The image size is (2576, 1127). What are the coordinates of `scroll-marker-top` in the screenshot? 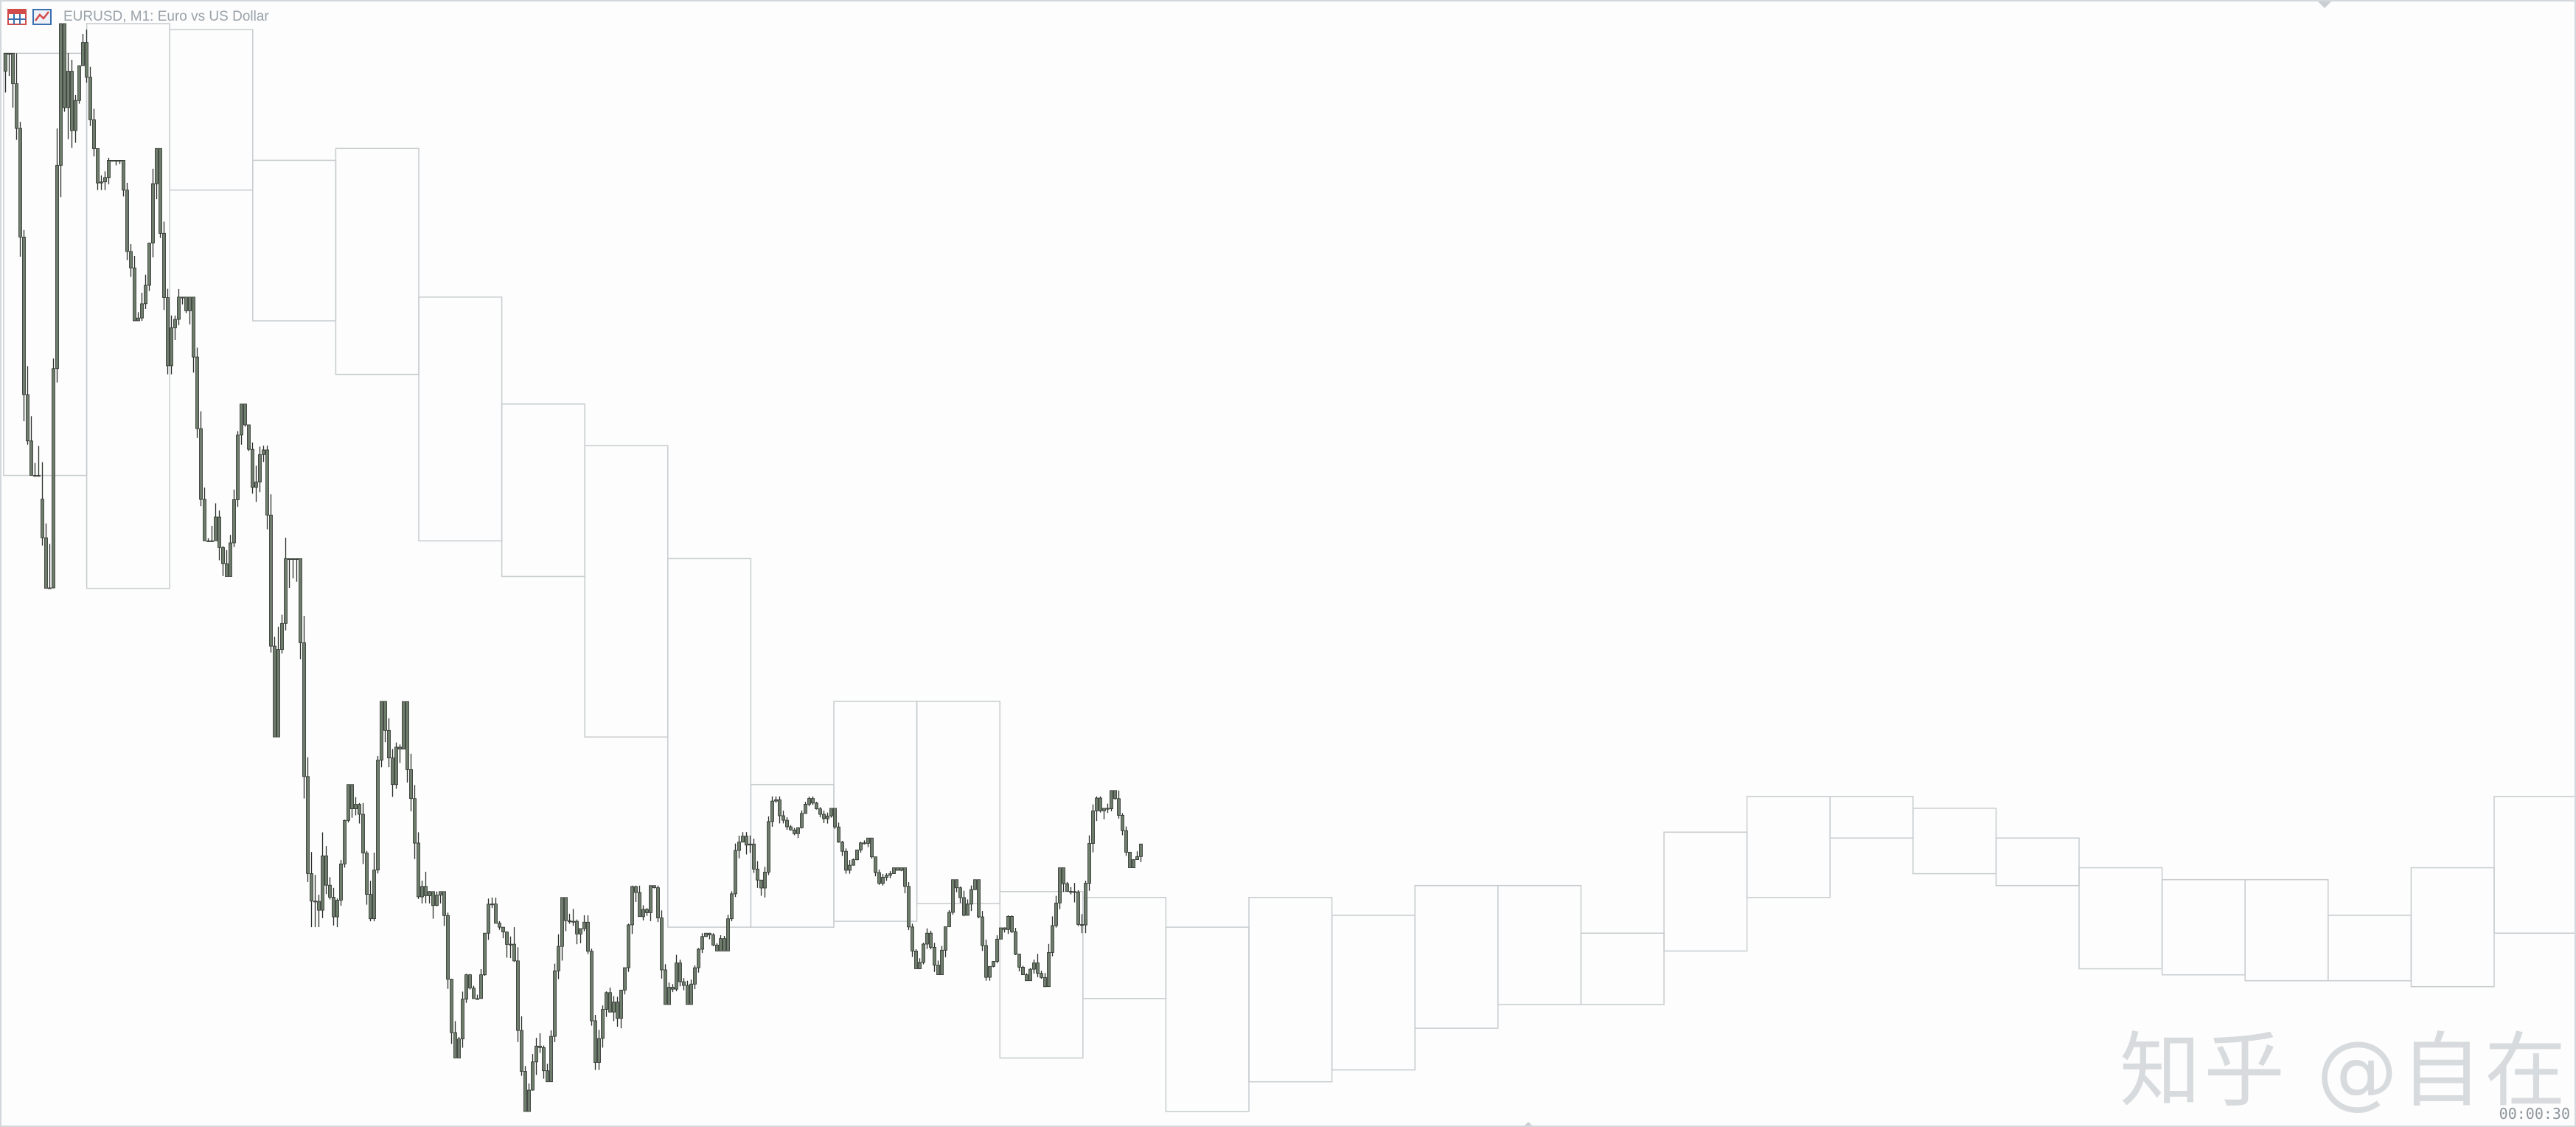 It's located at (2324, 4).